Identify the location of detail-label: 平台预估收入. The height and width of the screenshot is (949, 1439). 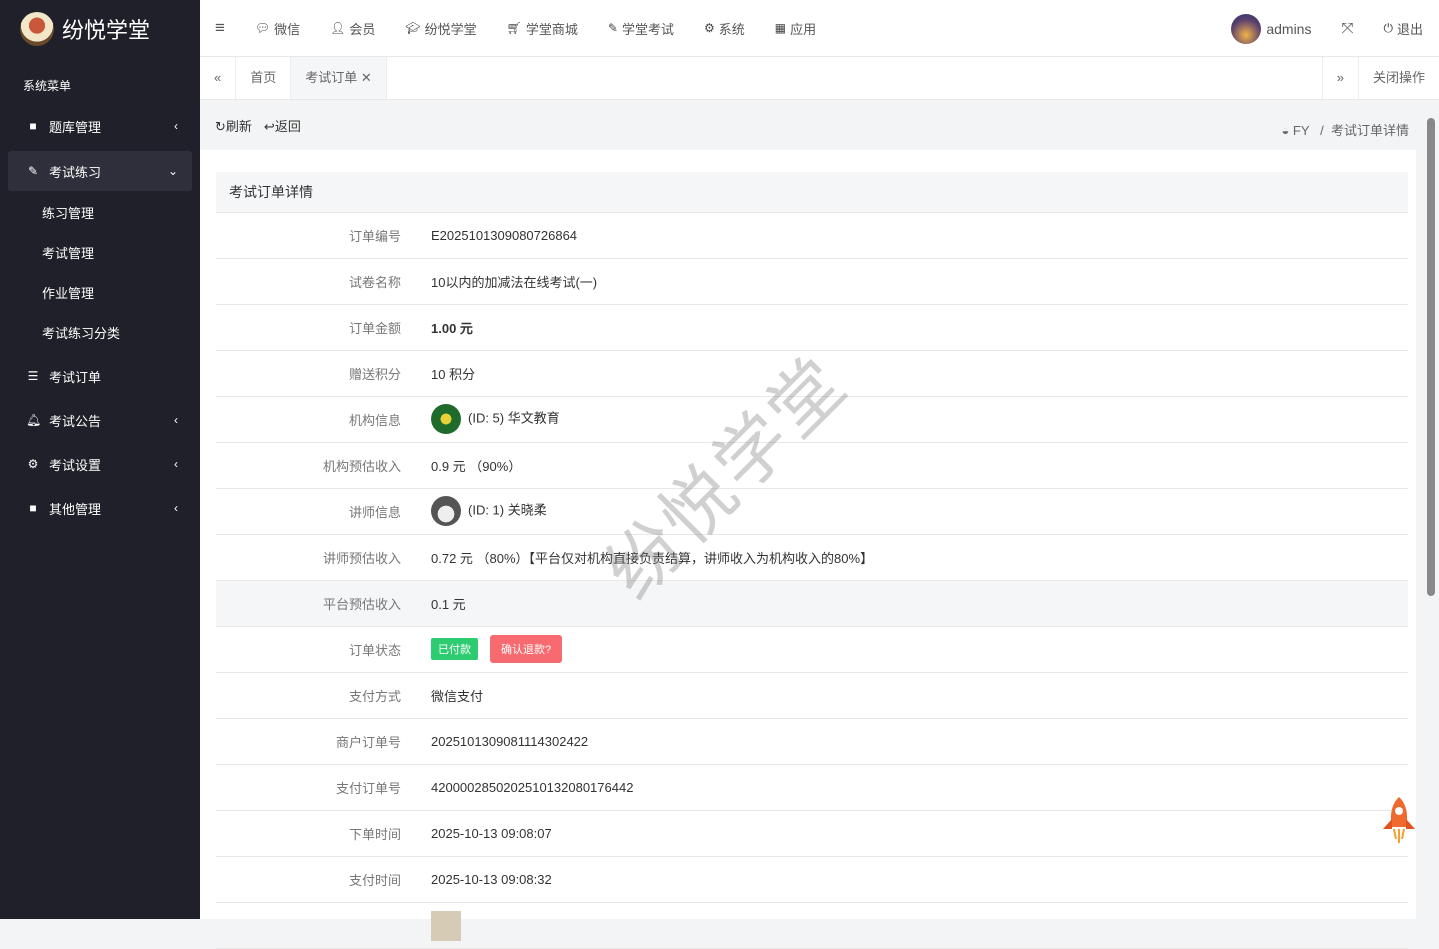
(316, 603).